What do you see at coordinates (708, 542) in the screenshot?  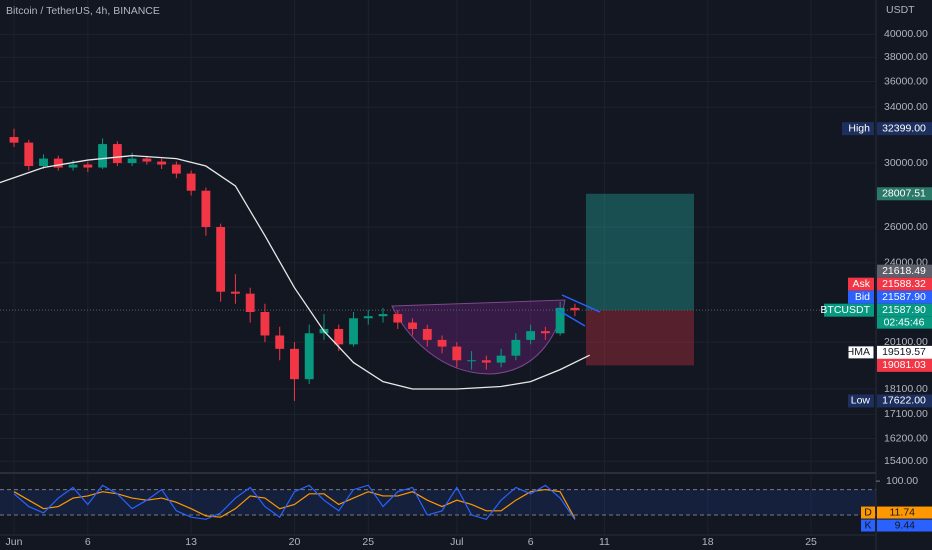 I see `x-tick-label: 18` at bounding box center [708, 542].